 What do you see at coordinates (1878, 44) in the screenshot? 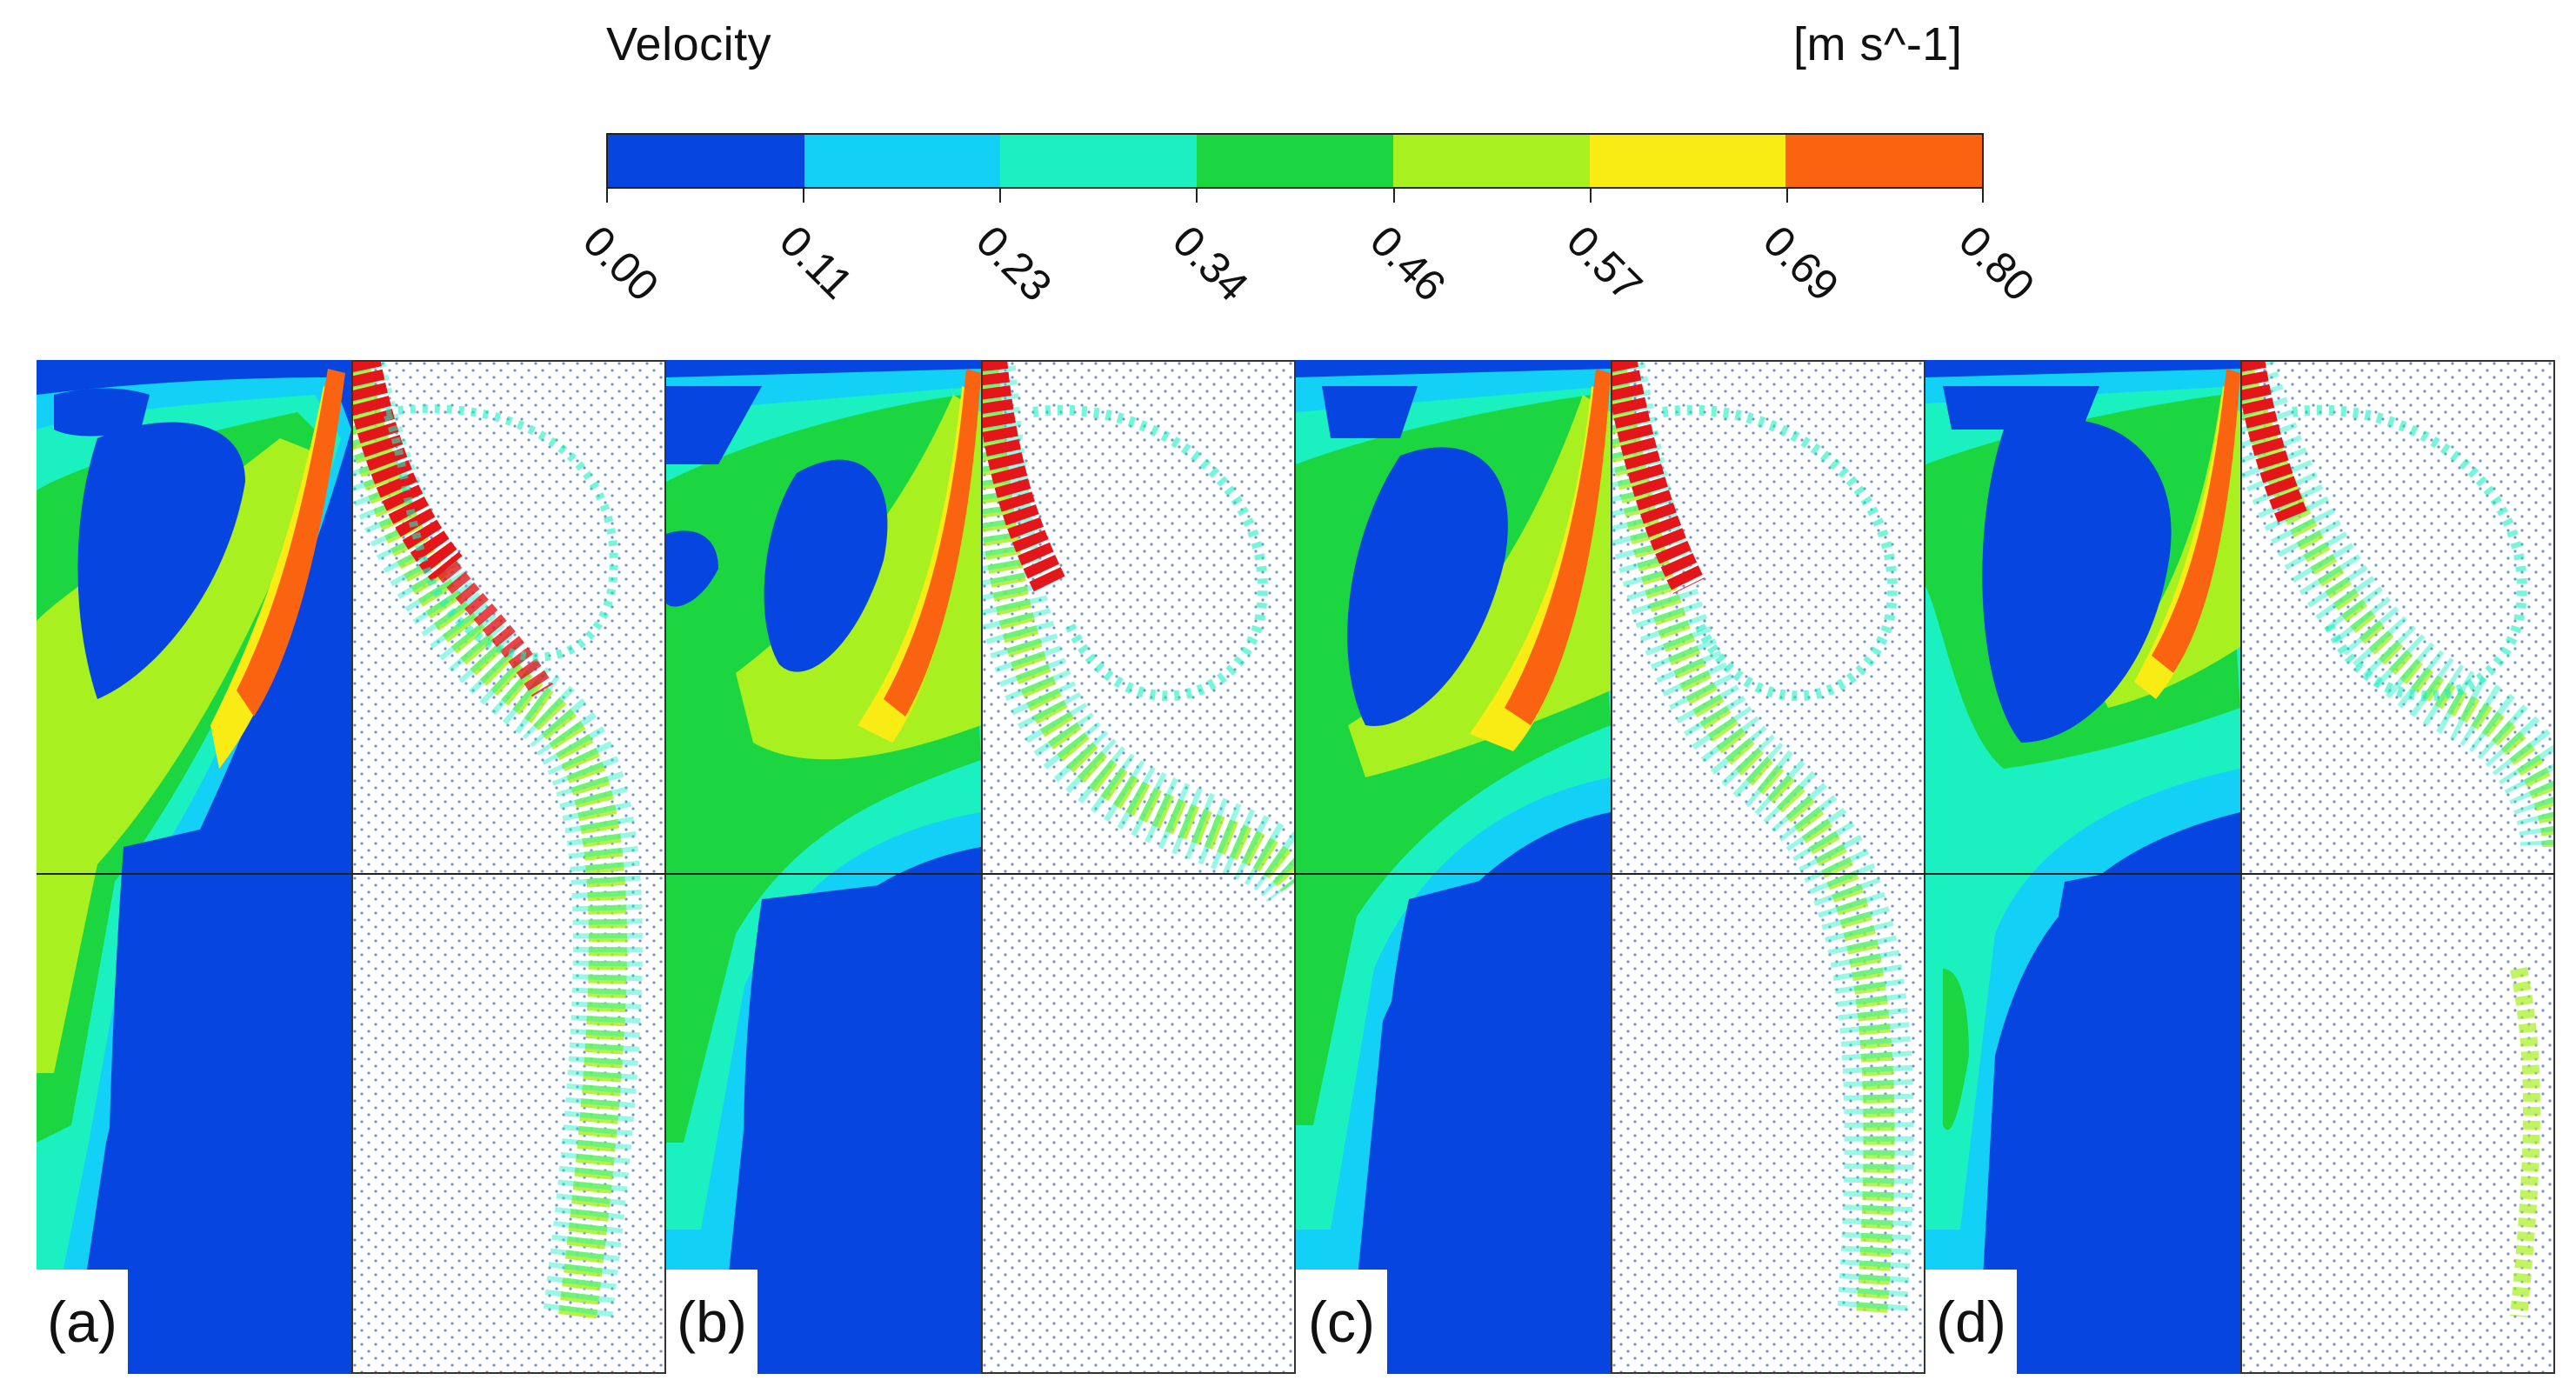
I see `legend-unit: [m s^-1]` at bounding box center [1878, 44].